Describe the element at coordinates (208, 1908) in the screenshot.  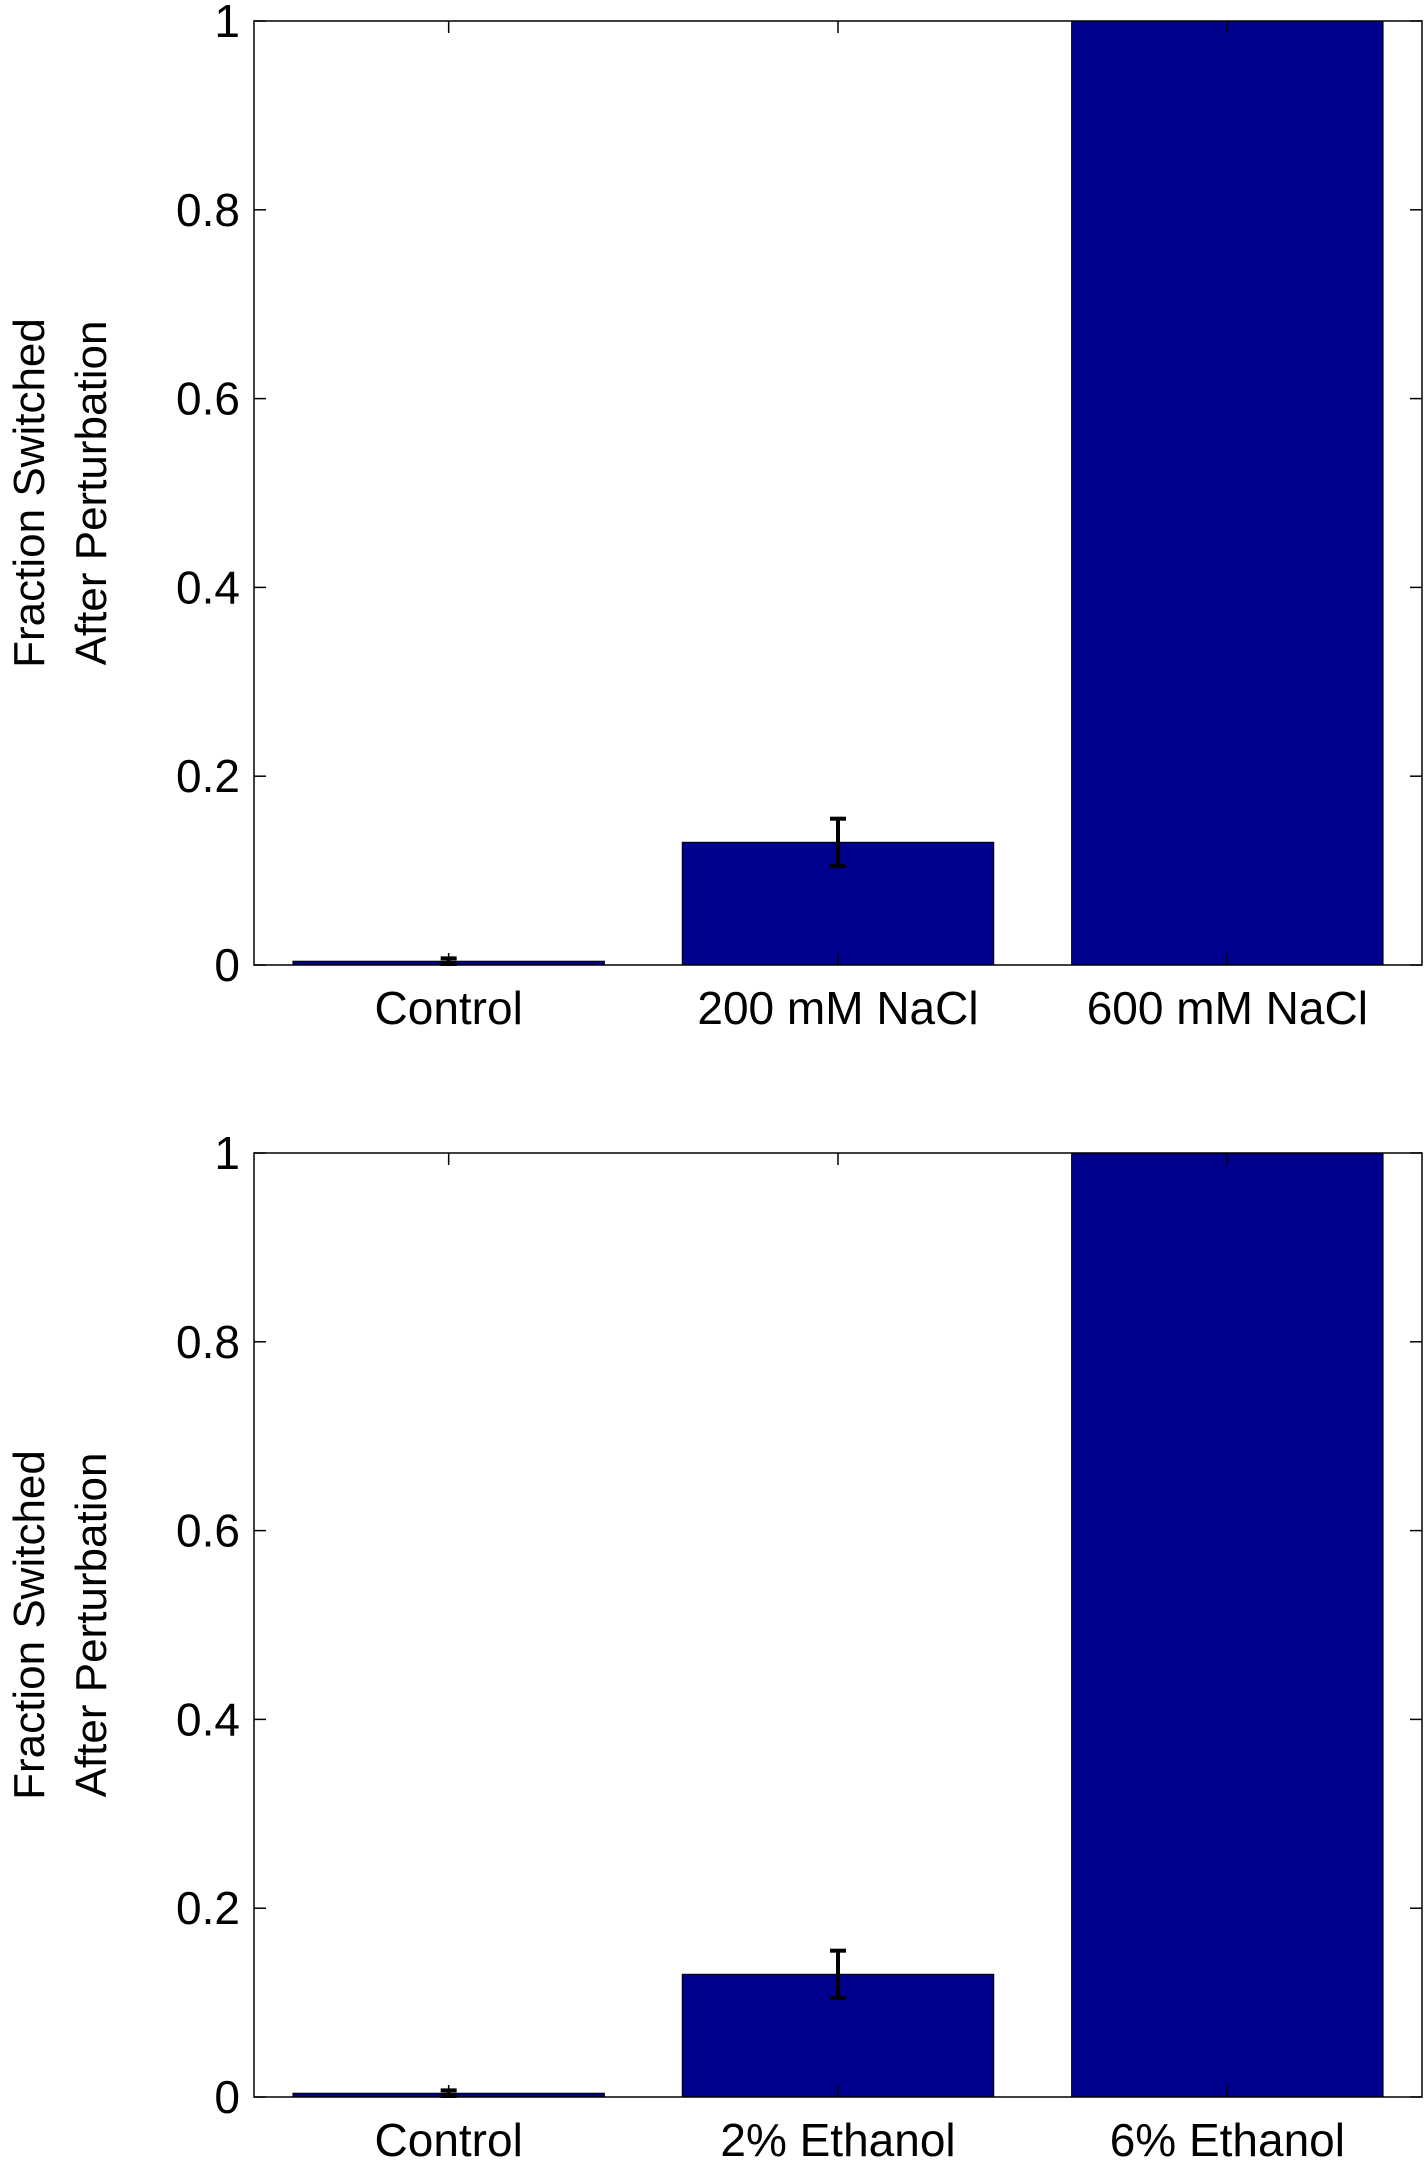
I see `y-tick-label-2-2: 0.2` at that location.